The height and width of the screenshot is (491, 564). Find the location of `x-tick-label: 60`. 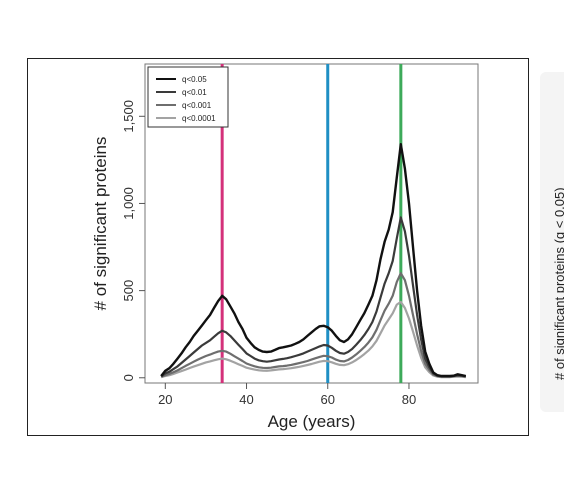

x-tick-label: 60 is located at coordinates (328, 399).